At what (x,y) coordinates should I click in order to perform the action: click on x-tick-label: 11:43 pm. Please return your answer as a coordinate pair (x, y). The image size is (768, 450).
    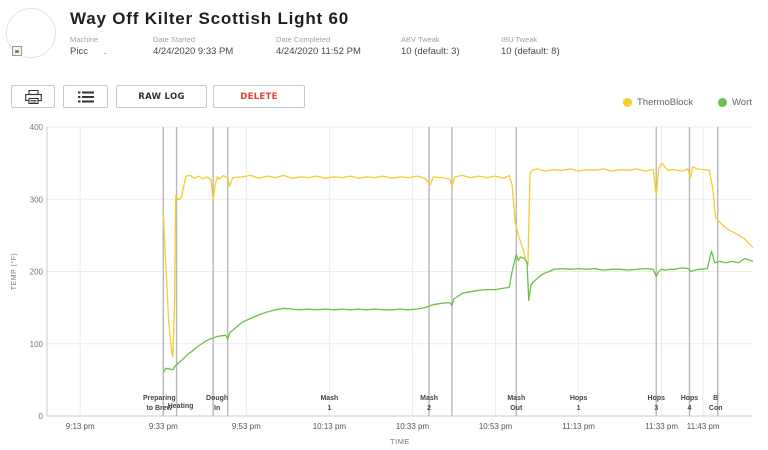
    Looking at the image, I should click on (703, 426).